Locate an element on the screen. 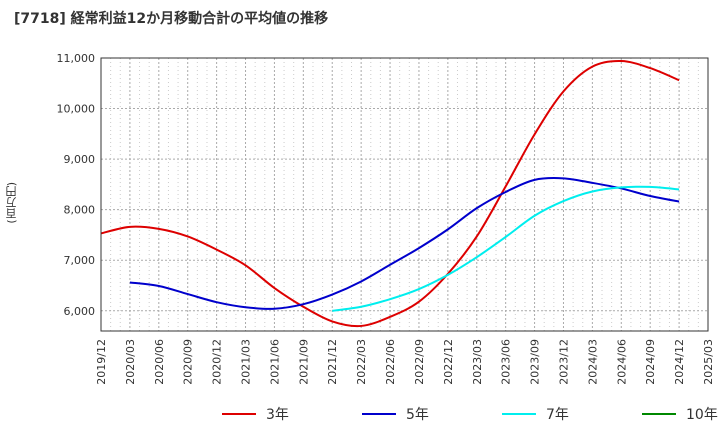 This screenshot has width=720, height=440. y-tick-label: 7,000 is located at coordinates (80, 260).